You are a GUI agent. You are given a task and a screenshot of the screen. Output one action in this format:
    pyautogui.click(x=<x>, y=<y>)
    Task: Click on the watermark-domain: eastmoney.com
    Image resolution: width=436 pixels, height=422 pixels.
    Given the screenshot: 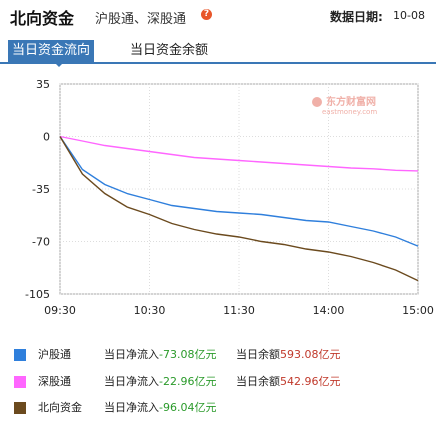 What is the action you would take?
    pyautogui.click(x=349, y=112)
    